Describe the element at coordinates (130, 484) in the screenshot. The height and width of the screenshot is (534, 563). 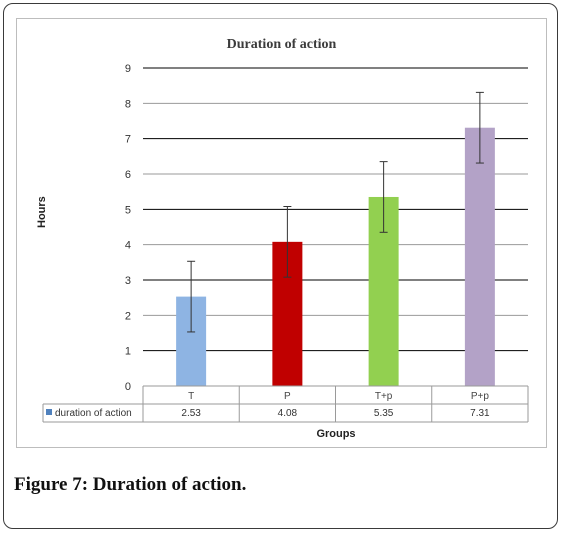
I see `figure-caption: Figure 7: Duration of action.` at that location.